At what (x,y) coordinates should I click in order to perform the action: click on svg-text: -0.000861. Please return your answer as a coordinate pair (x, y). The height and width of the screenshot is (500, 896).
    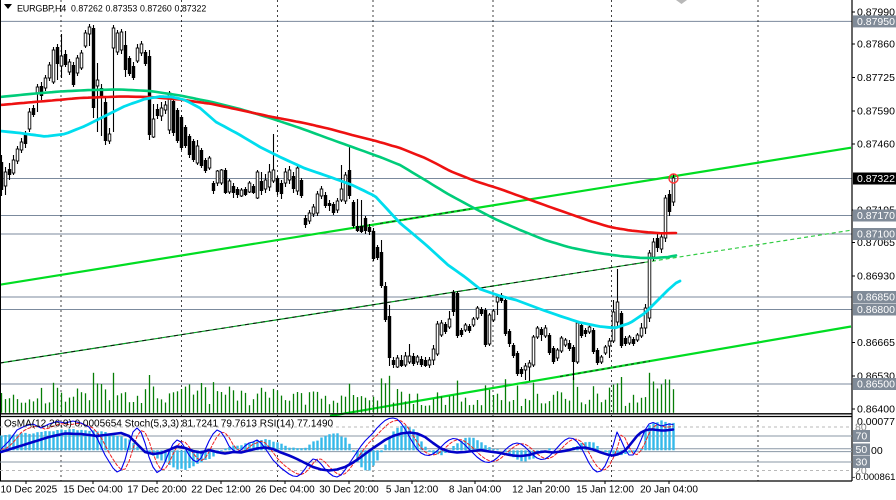
    Looking at the image, I should click on (873, 477).